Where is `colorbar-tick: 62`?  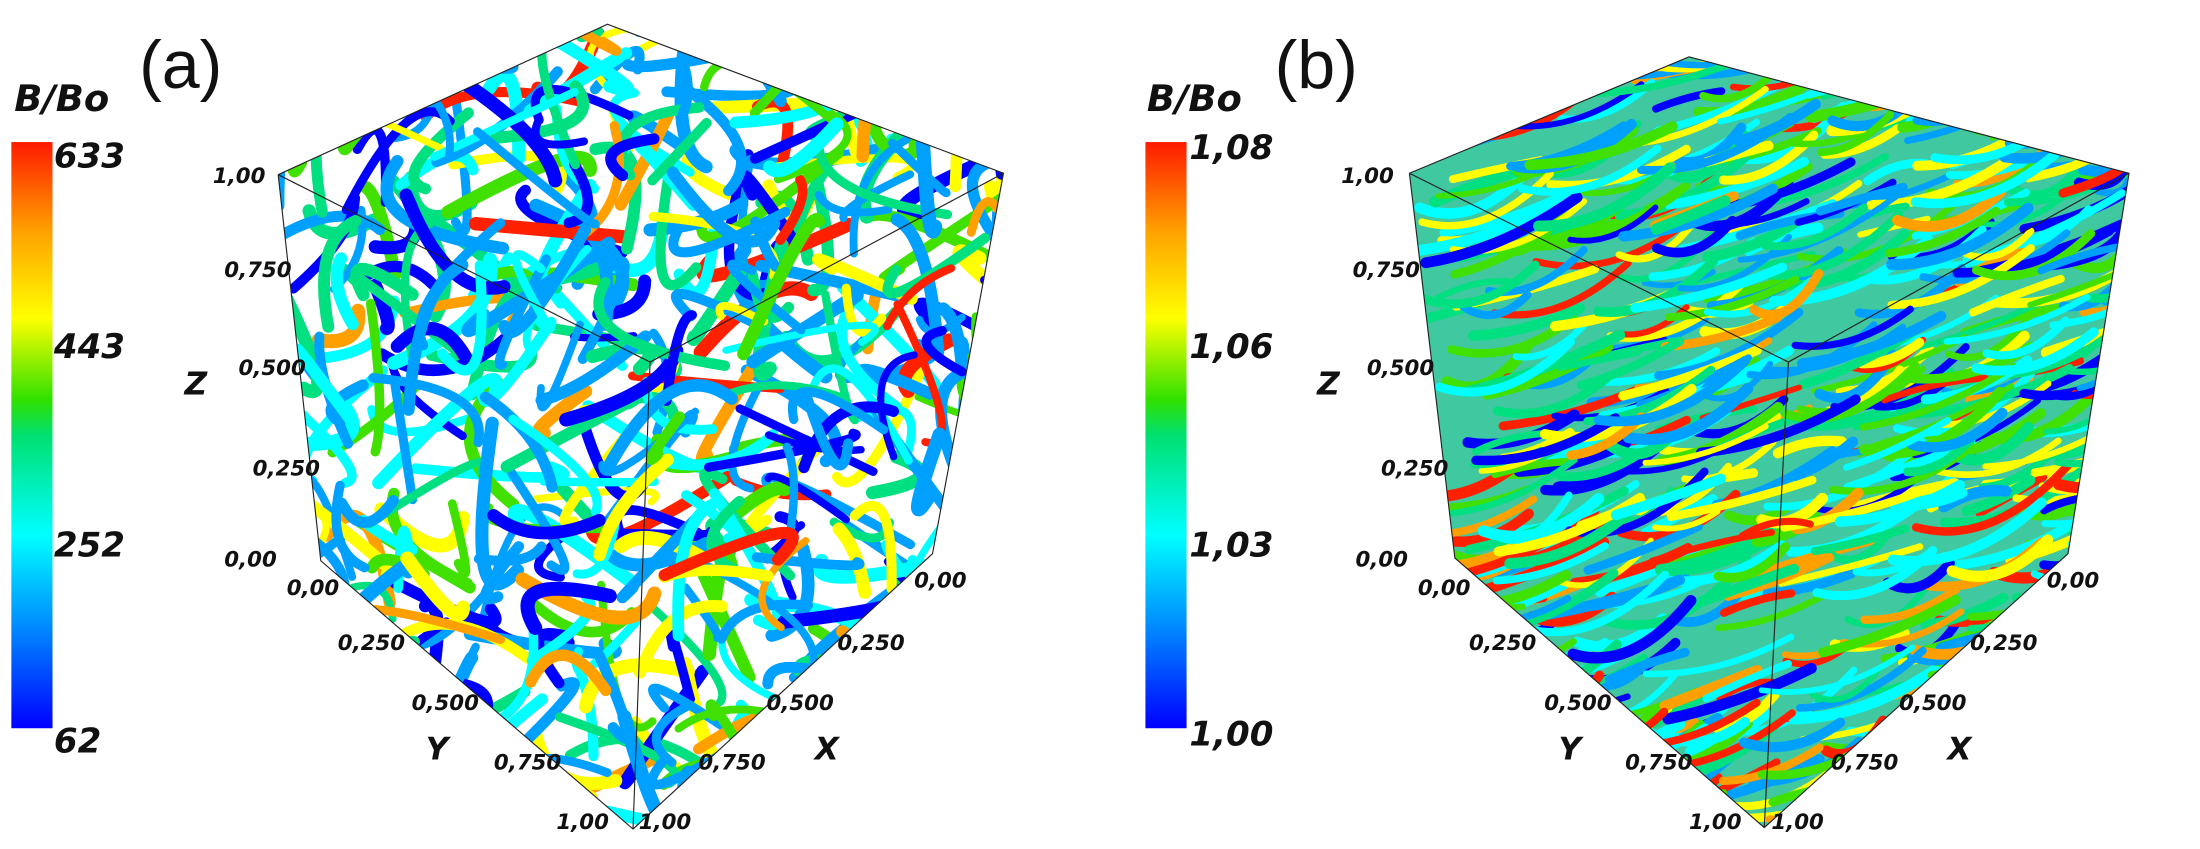
colorbar-tick: 62 is located at coordinates (77, 741).